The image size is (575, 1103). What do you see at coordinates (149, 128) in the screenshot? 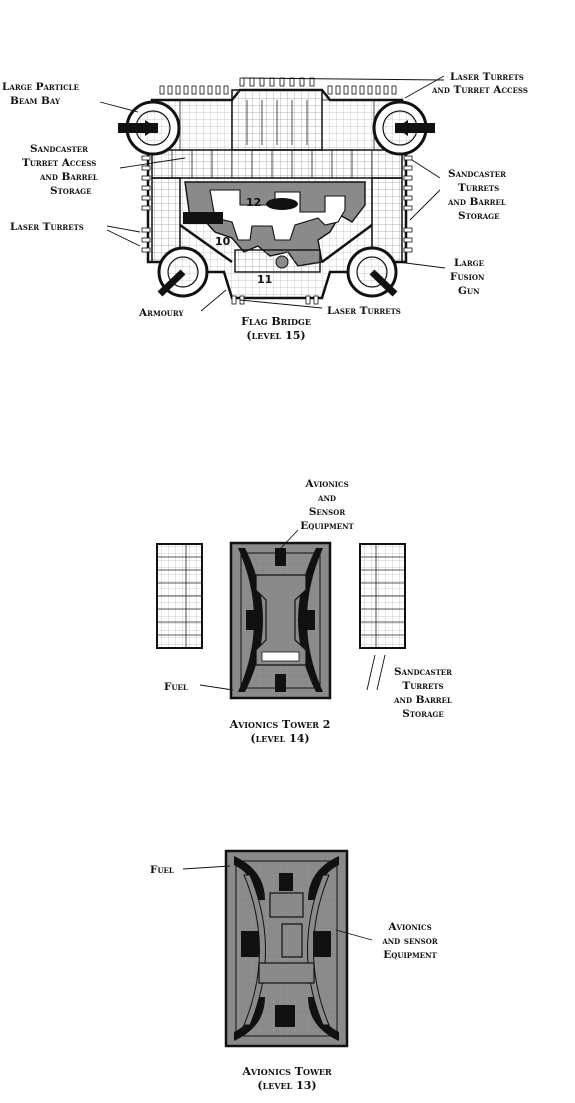
I see `particle-beam-bay-left` at bounding box center [149, 128].